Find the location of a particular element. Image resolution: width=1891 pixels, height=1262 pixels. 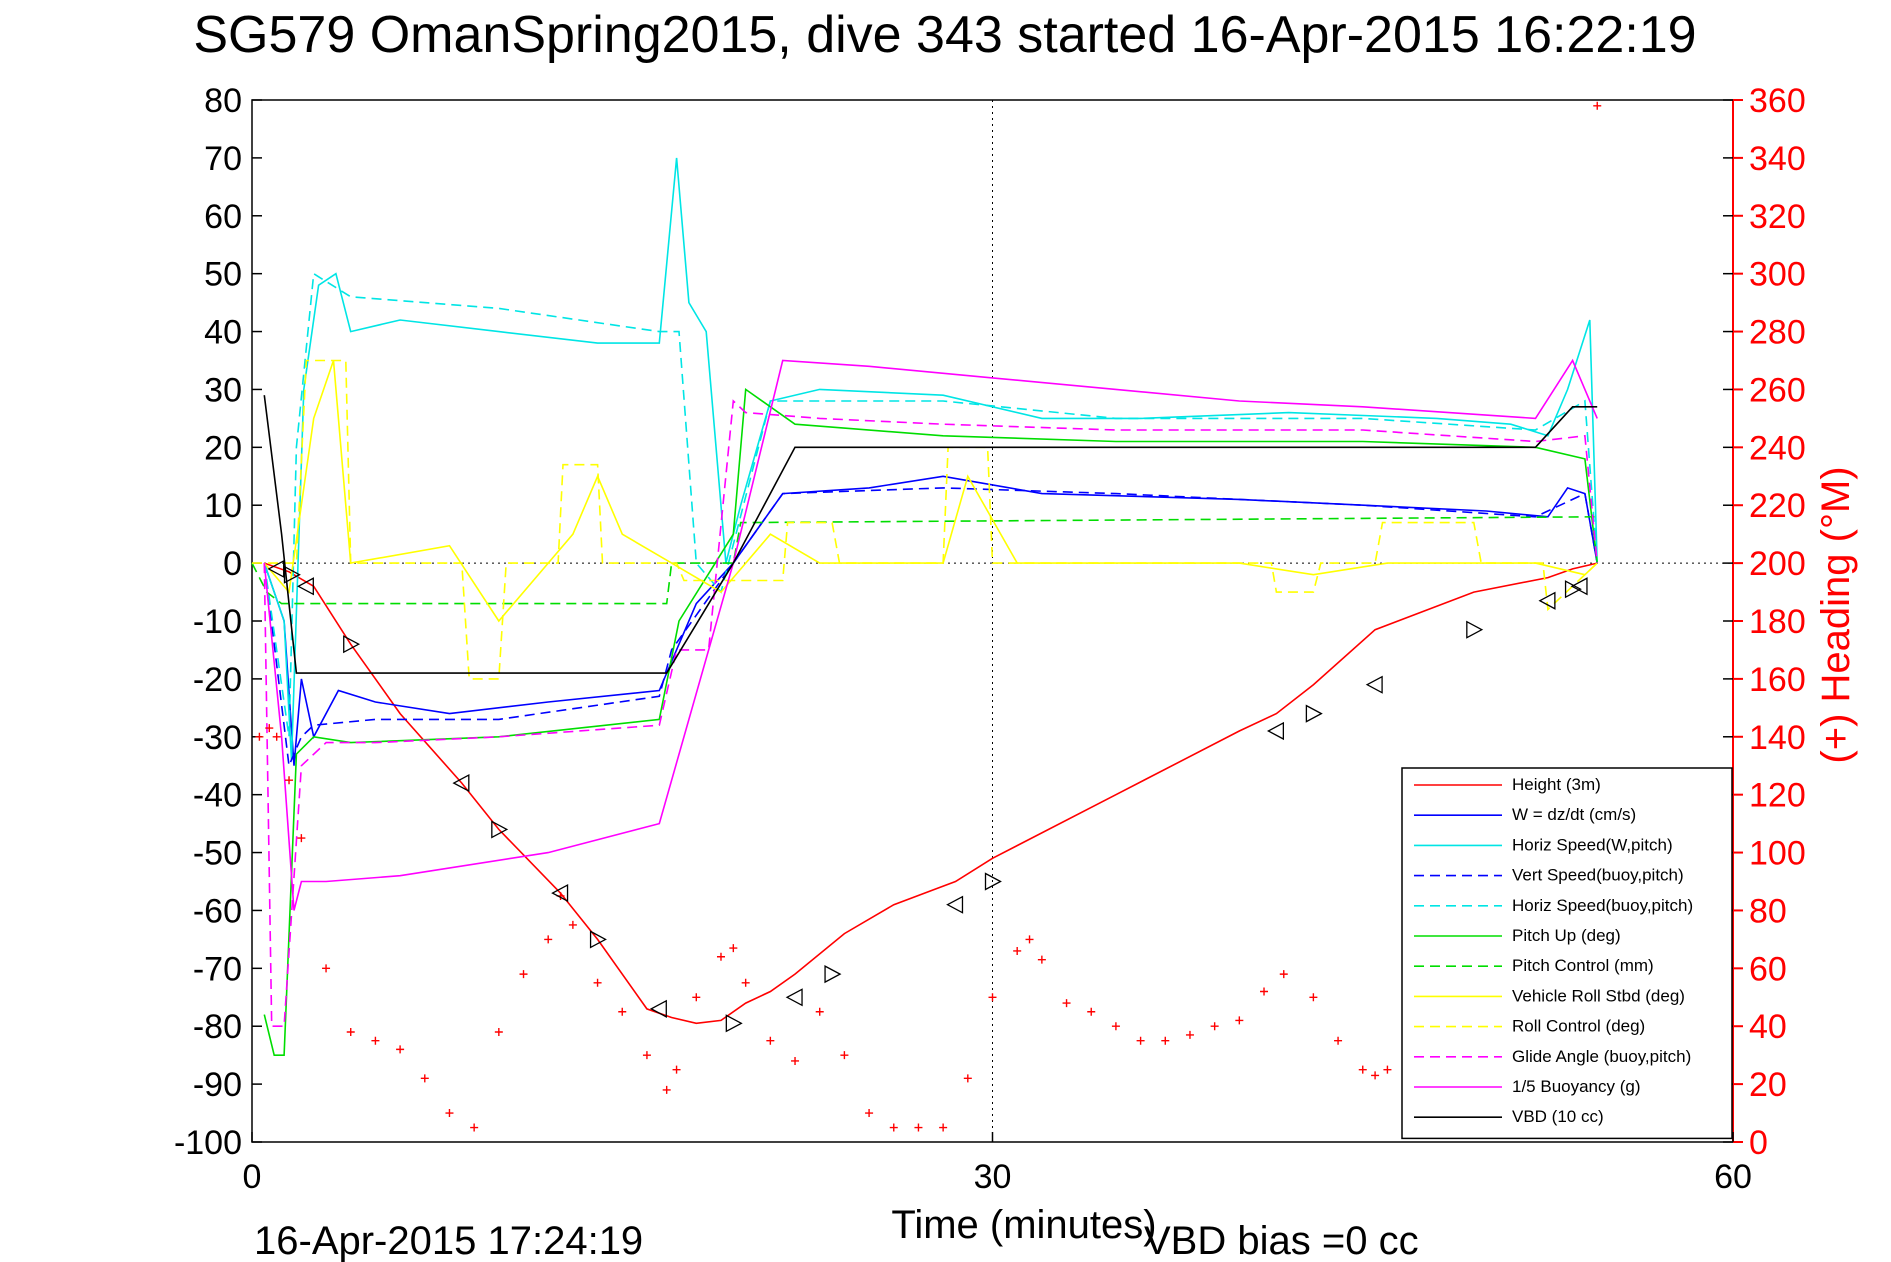

legend-label: 1/5 Buoyancy (g) is located at coordinates (1576, 1086).